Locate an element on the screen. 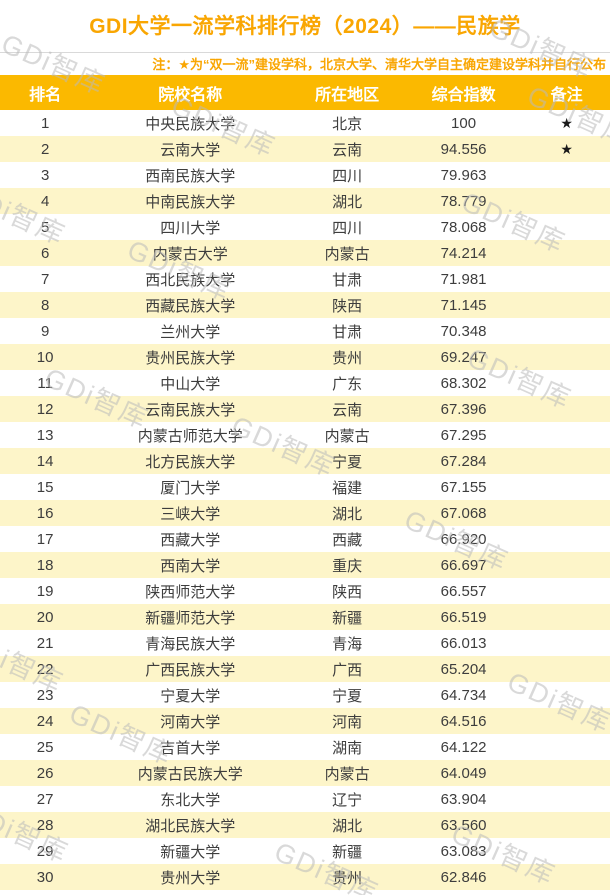  region-cell: 湖北 is located at coordinates (347, 202).